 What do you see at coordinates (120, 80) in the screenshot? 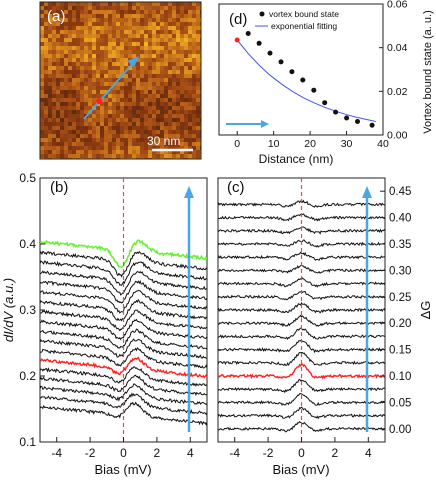
I see `stm-map` at bounding box center [120, 80].